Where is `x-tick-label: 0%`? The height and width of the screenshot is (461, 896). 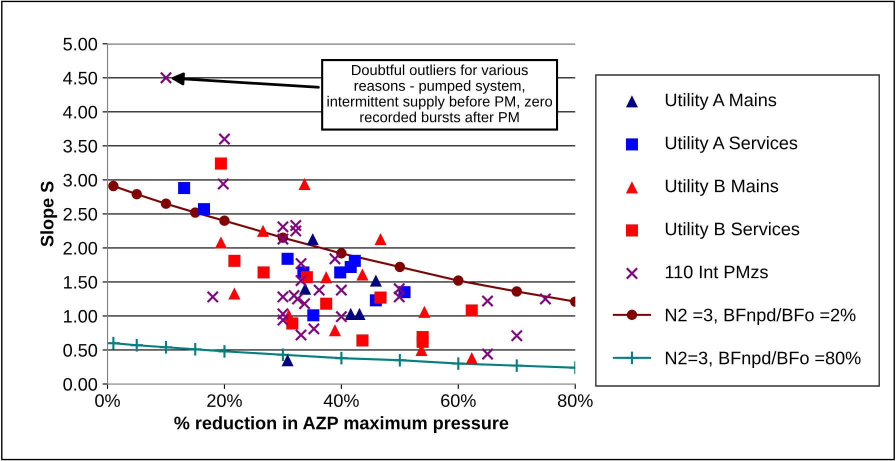
x-tick-label: 0% is located at coordinates (107, 400).